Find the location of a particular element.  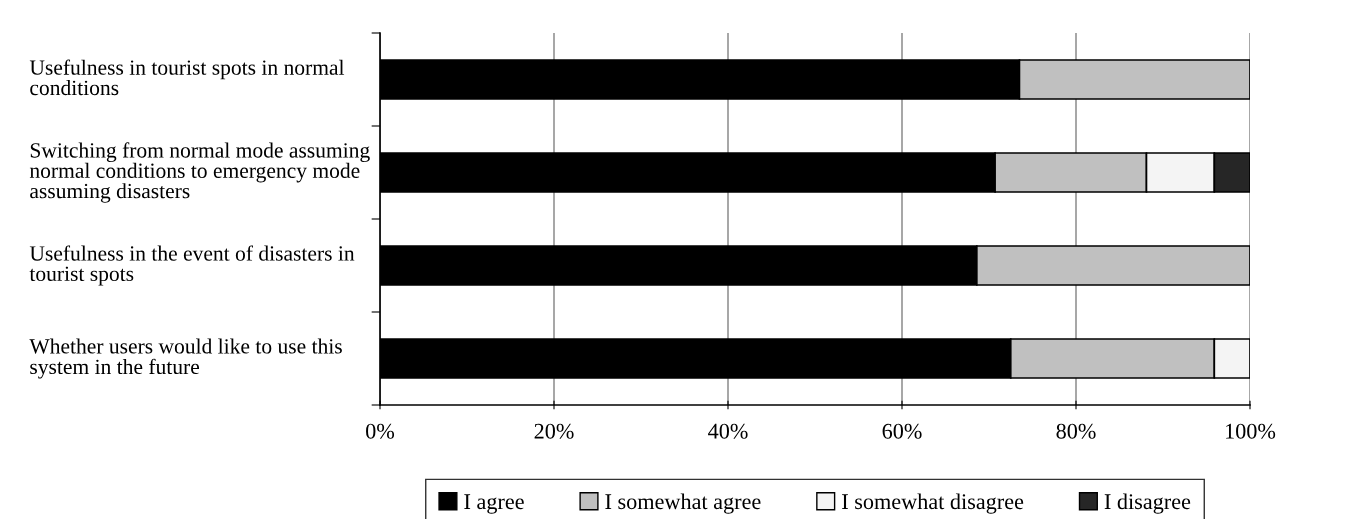

x-tick-label: 100% is located at coordinates (1251, 431).